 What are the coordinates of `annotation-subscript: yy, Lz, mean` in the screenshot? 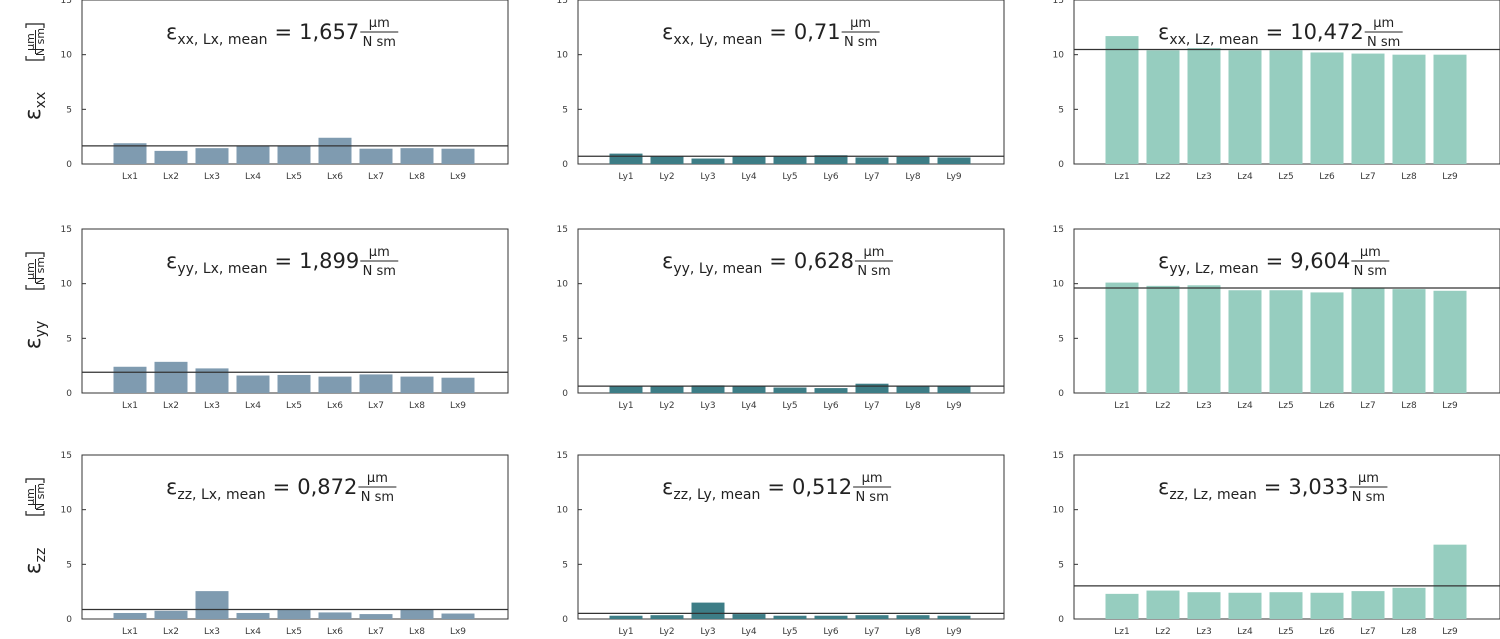 It's located at (1213, 269).